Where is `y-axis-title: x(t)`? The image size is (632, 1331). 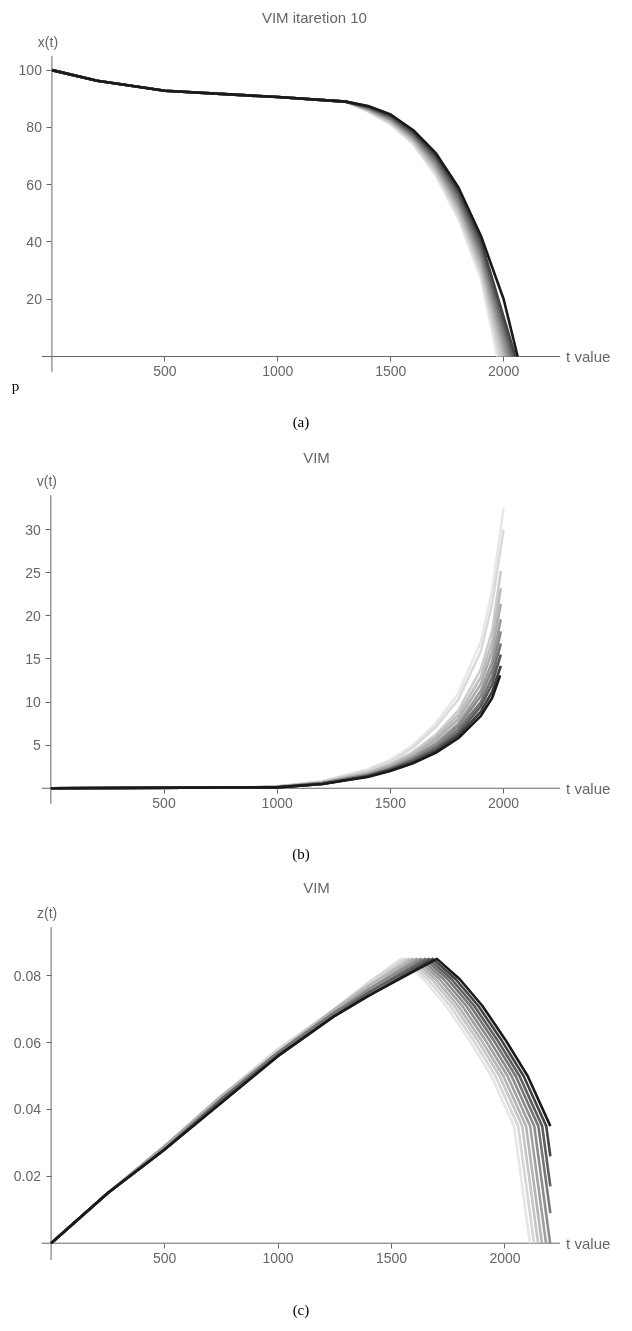 y-axis-title: x(t) is located at coordinates (48, 41).